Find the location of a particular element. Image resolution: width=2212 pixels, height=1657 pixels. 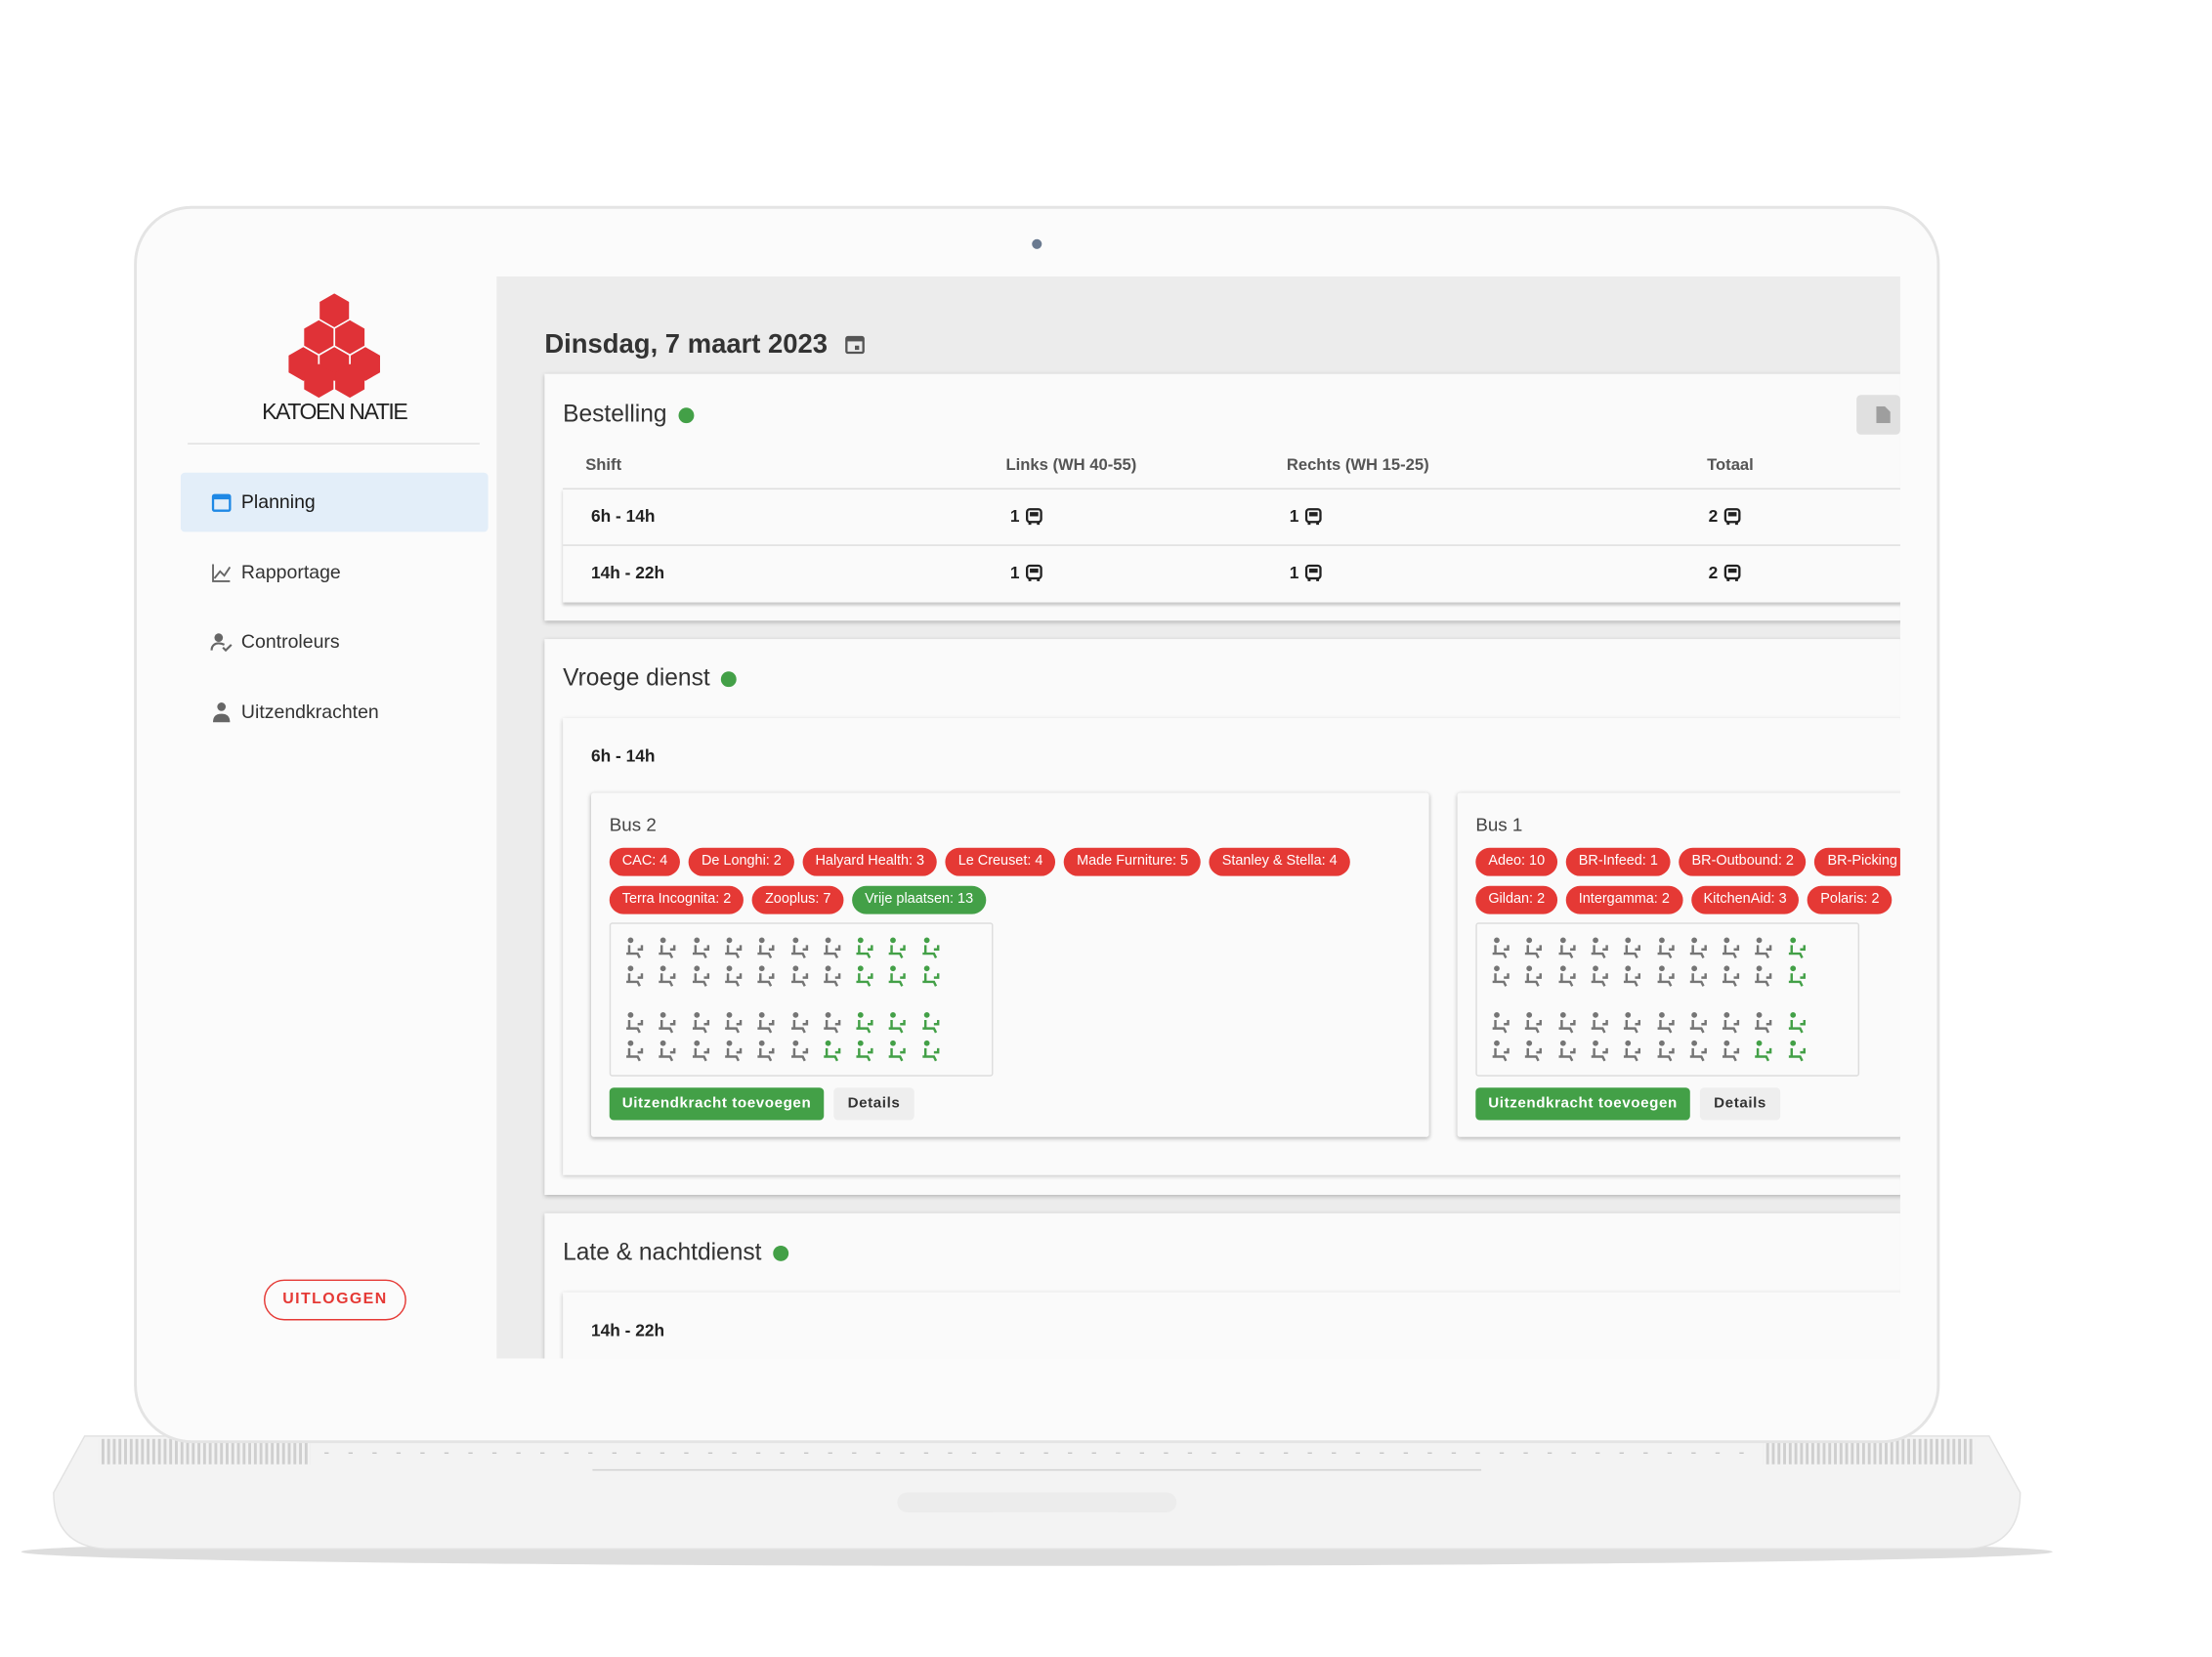

nav-label: Planning is located at coordinates (278, 501).